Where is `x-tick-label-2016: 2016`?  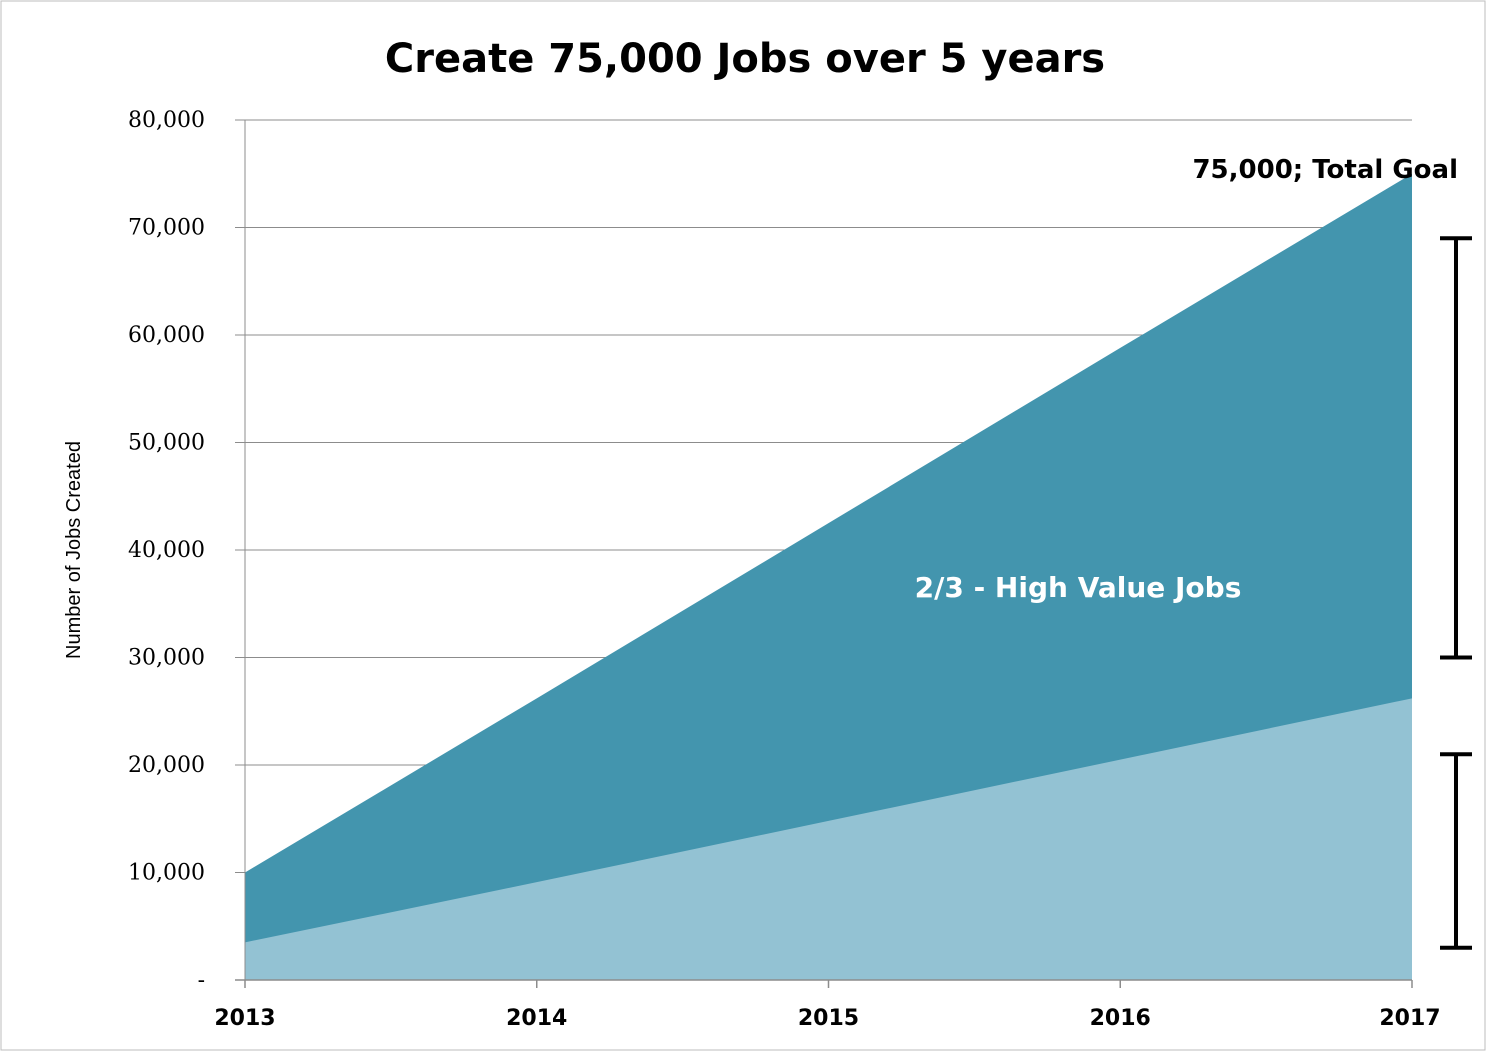
x-tick-label-2016: 2016 is located at coordinates (1120, 1018).